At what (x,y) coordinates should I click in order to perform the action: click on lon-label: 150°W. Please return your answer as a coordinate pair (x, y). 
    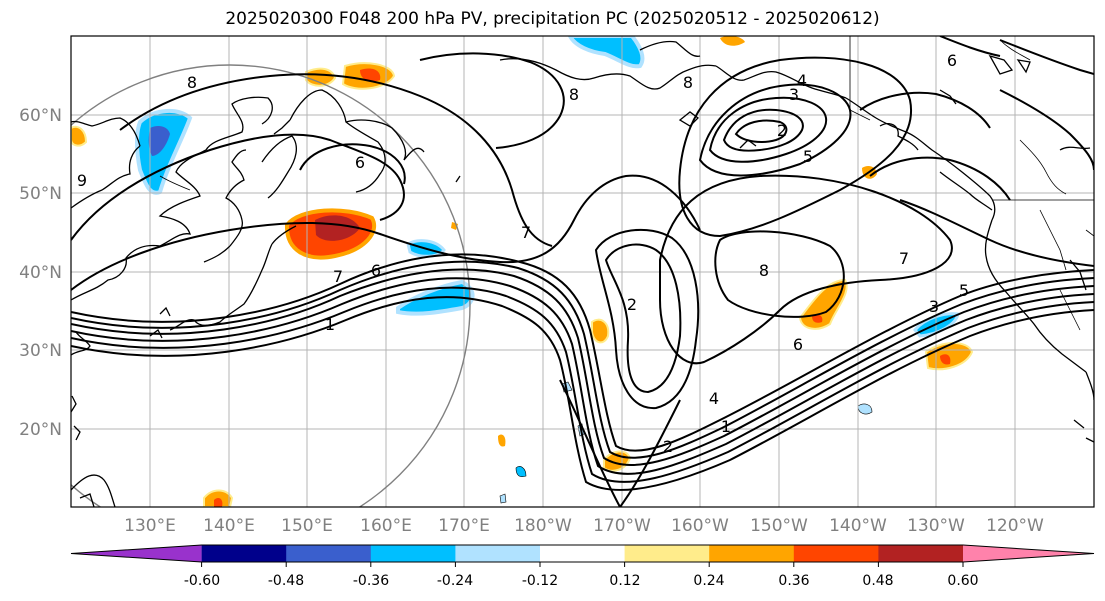
    Looking at the image, I should click on (779, 526).